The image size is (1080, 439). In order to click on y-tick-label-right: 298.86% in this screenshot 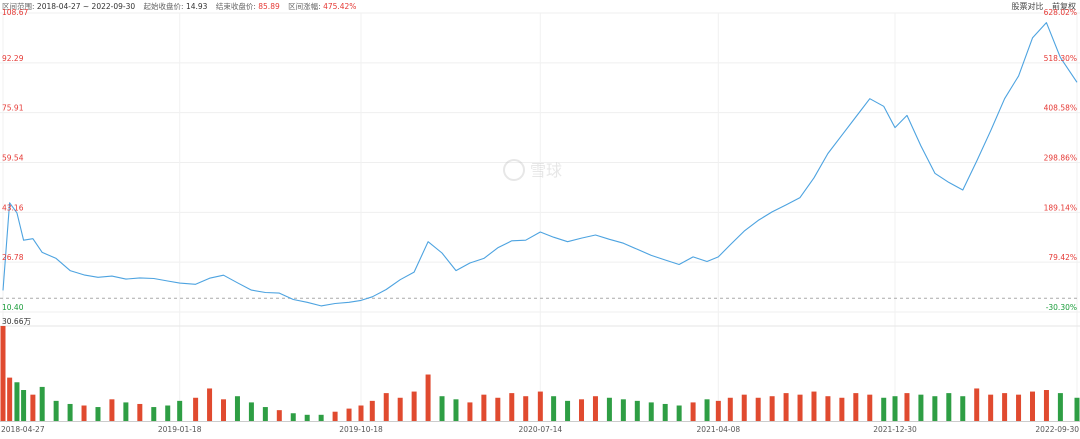, I will do `click(1060, 157)`.